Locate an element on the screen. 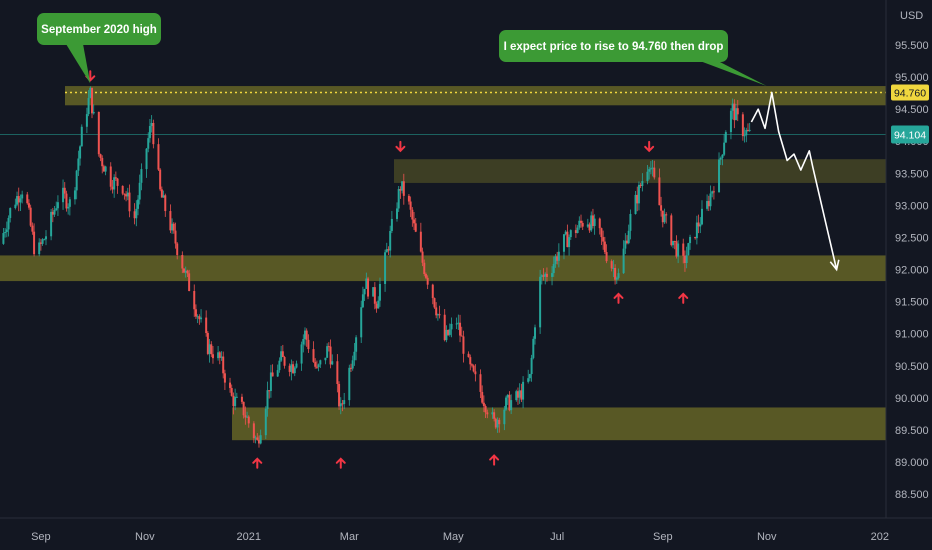 Image resolution: width=932 pixels, height=550 pixels. y-tick-label: 89.000 is located at coordinates (912, 463).